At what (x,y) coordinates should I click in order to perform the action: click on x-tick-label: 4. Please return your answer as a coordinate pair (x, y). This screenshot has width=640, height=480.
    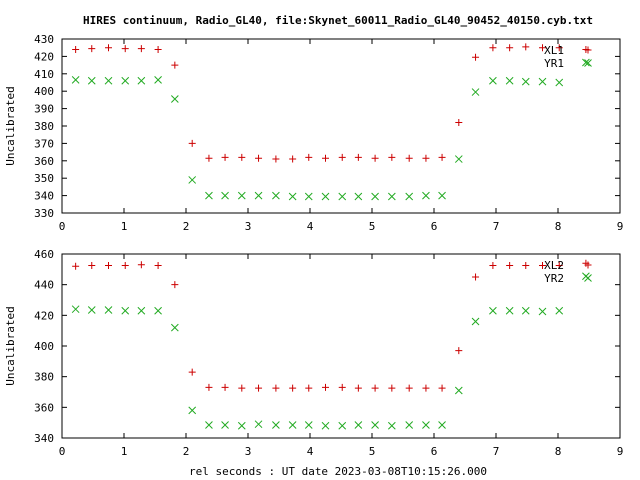
    Looking at the image, I should click on (310, 451).